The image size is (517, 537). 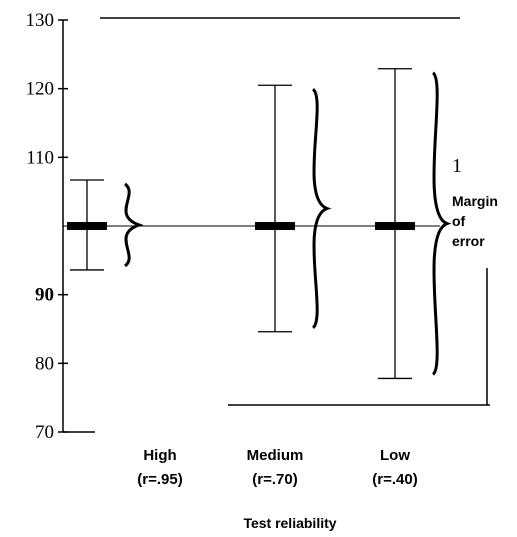 What do you see at coordinates (274, 479) in the screenshot?
I see `x-tick-label: (r=.70)` at bounding box center [274, 479].